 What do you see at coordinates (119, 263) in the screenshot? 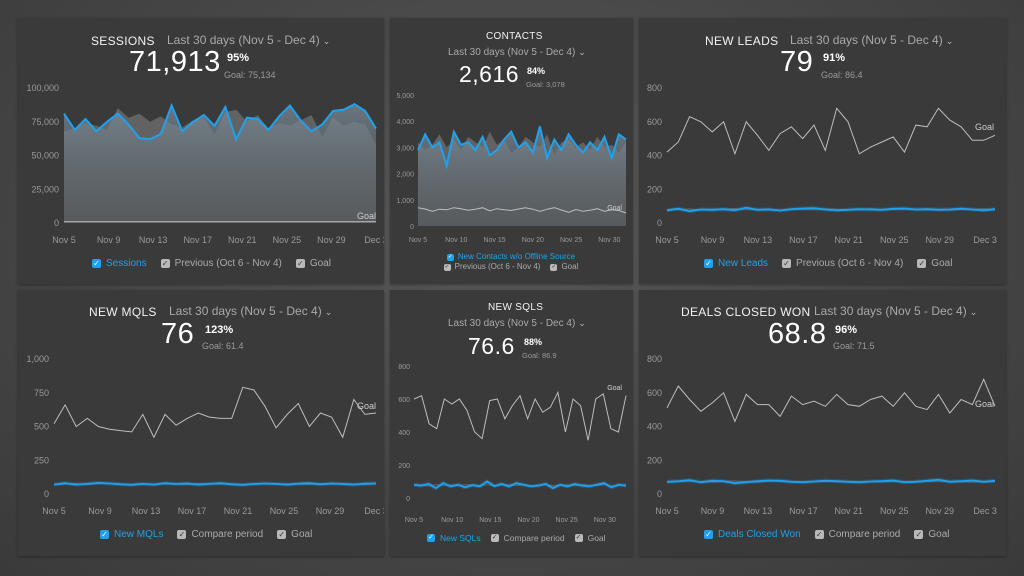
I see `legend-item-sessions: ✓ Sessions` at bounding box center [119, 263].